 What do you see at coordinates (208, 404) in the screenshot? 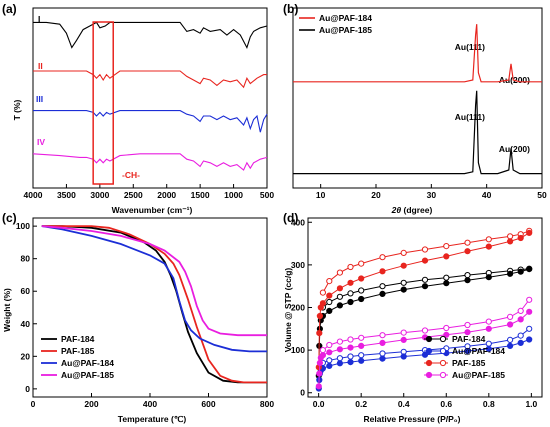
I see `c-xtick-label: 600` at bounding box center [208, 404].